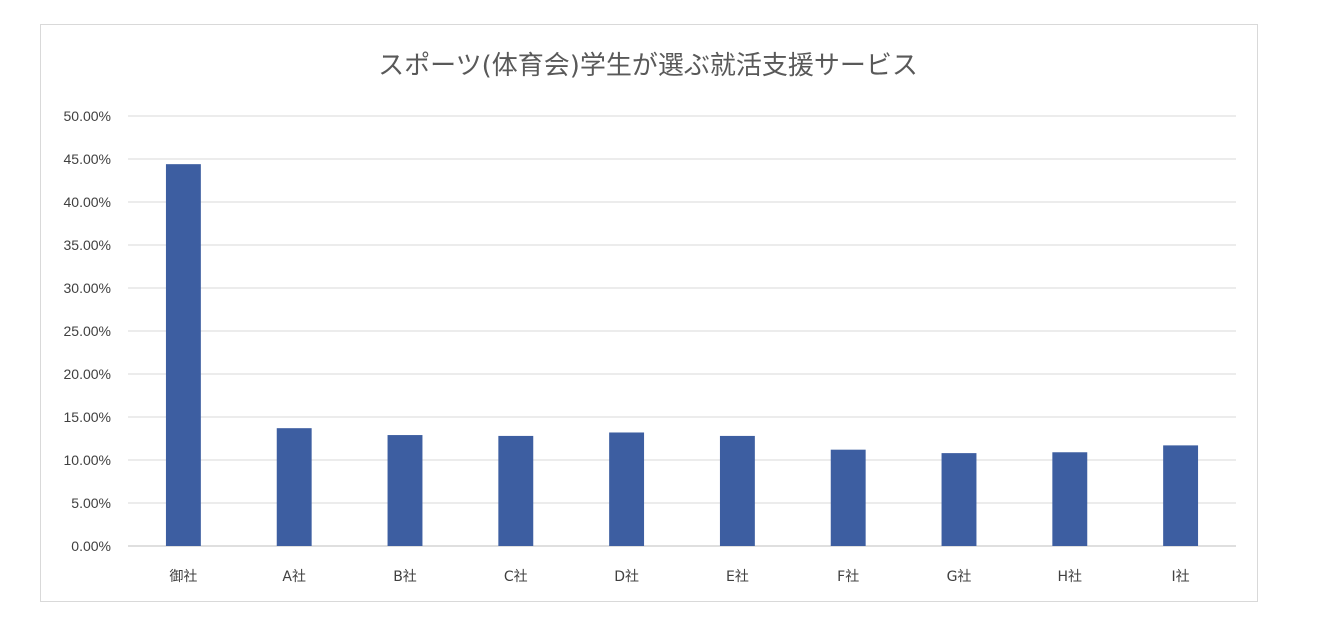 This screenshot has height=643, width=1344. I want to click on y-tick-label: 10.00%, so click(87, 460).